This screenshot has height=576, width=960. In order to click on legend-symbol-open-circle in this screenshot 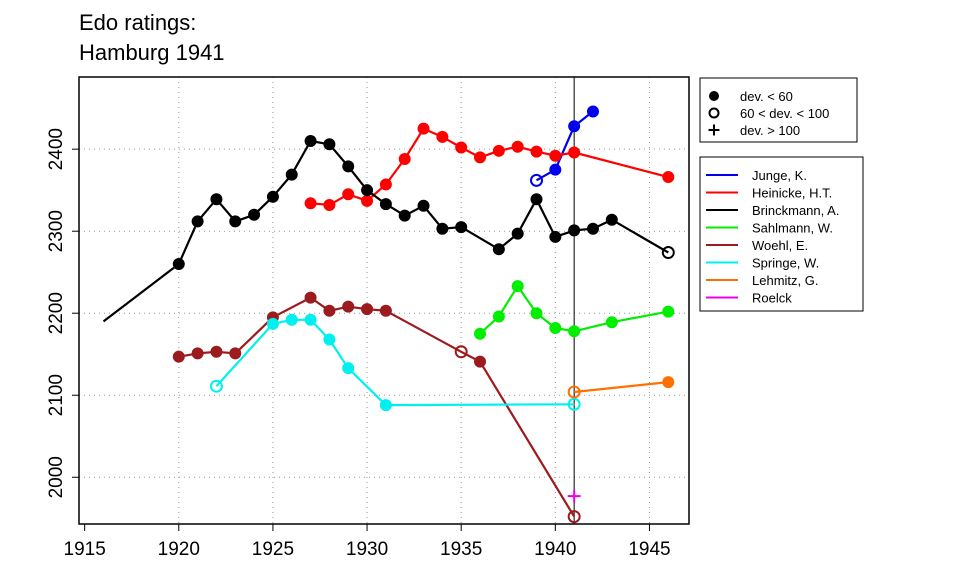, I will do `click(714, 113)`.